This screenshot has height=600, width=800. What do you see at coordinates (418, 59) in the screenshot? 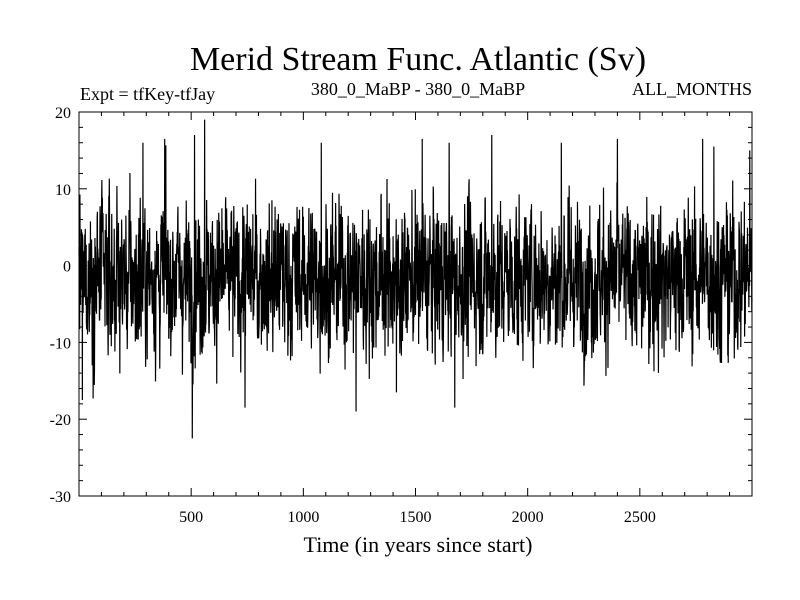
I see `chart-title: Merid Stream Func. Atlantic (Sv)` at bounding box center [418, 59].